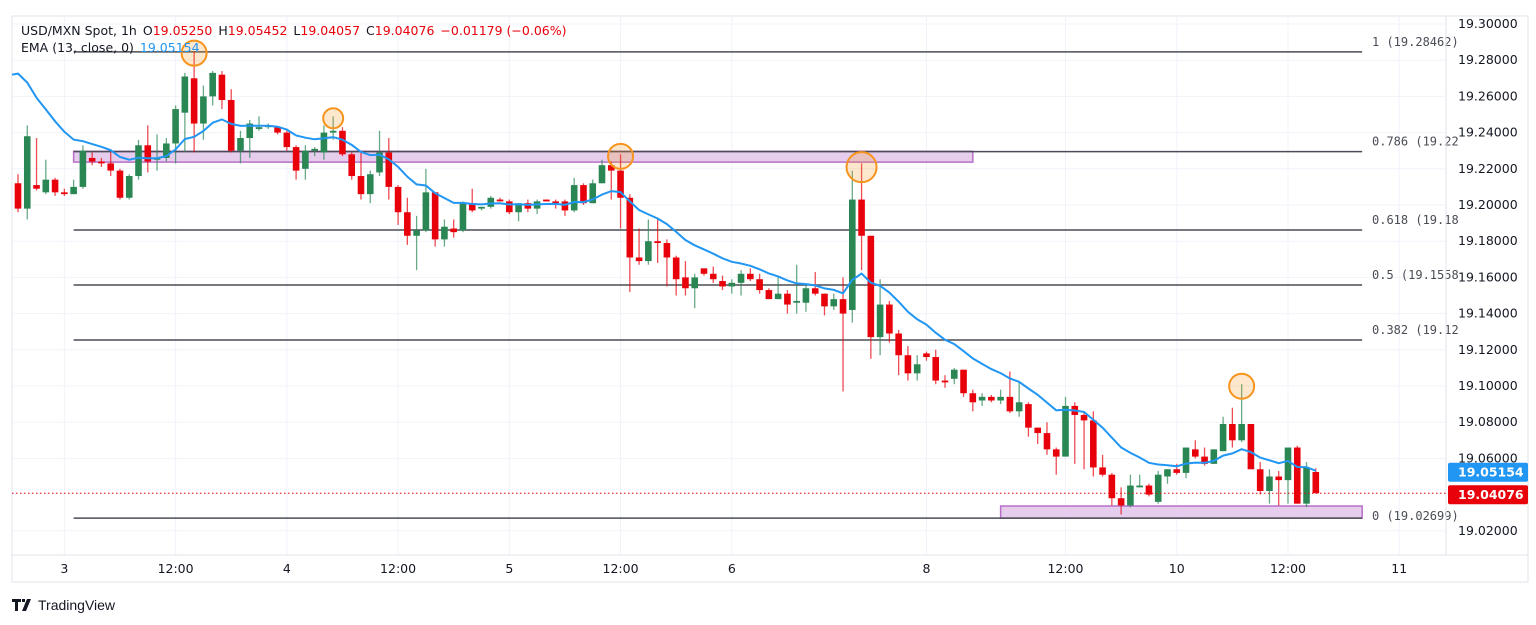 This screenshot has height=625, width=1536. I want to click on time-tick-label: 11, so click(1399, 568).